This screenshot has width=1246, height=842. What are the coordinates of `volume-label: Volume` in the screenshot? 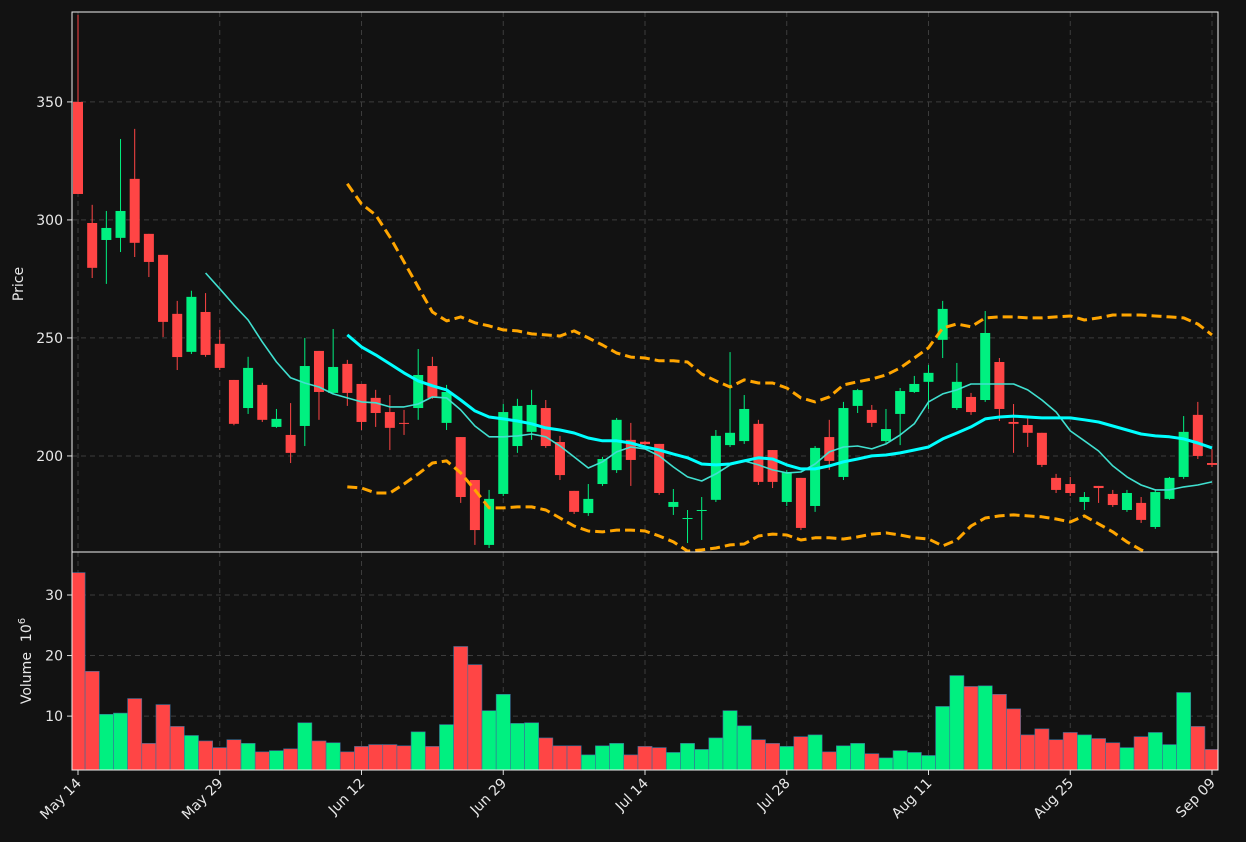 It's located at (27, 678).